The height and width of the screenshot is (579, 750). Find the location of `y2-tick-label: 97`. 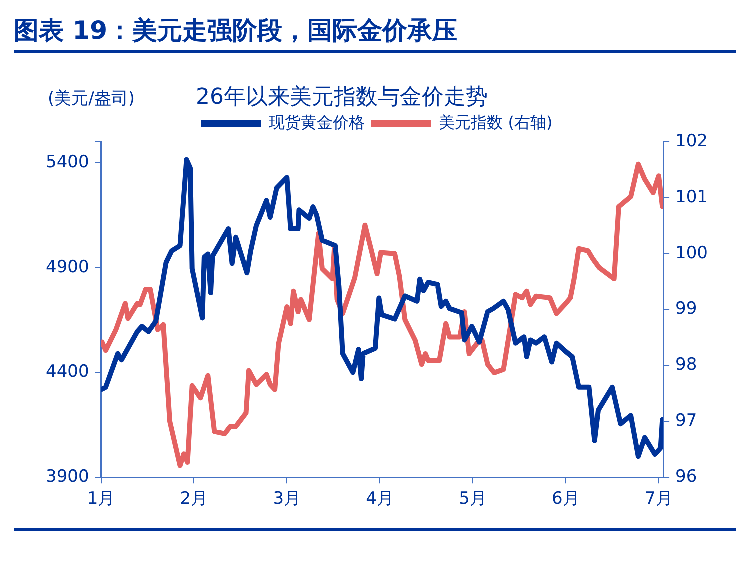

y2-tick-label: 97 is located at coordinates (687, 421).